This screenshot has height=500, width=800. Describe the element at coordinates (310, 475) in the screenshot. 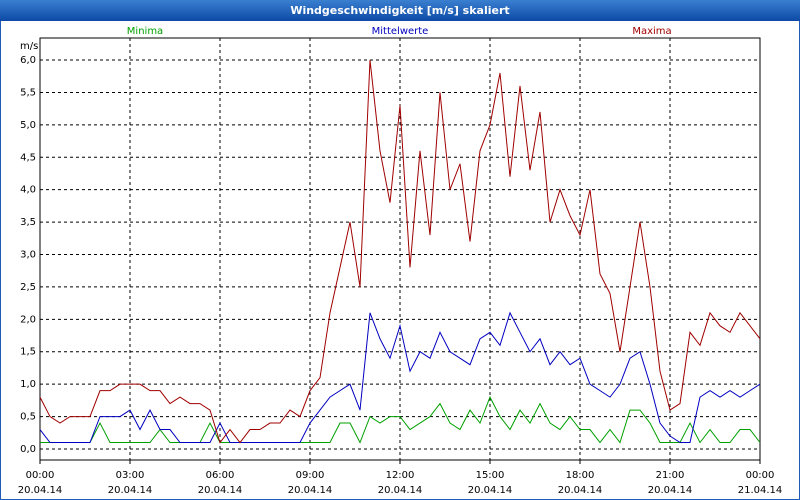

I see `x-tick-label: 09:00` at that location.